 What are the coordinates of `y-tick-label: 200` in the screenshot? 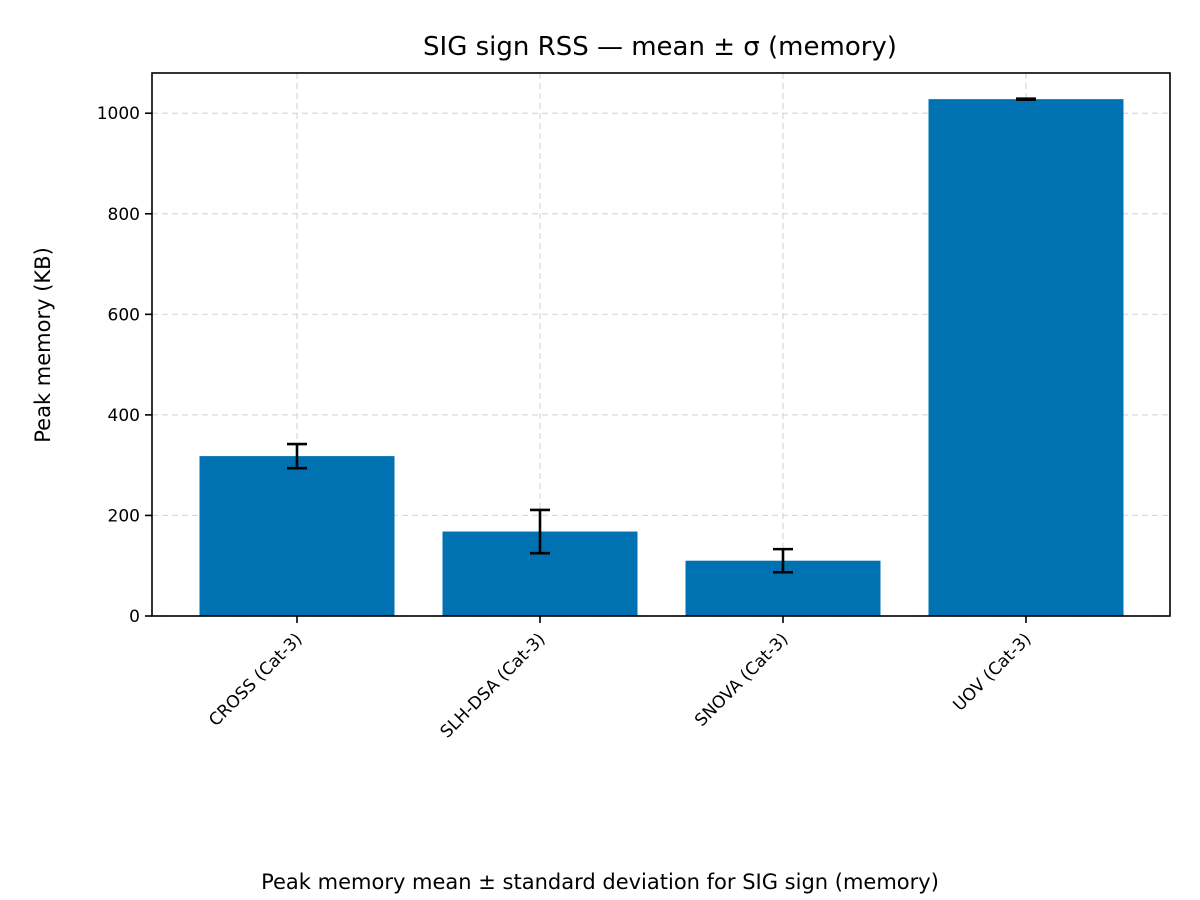 It's located at (124, 516).